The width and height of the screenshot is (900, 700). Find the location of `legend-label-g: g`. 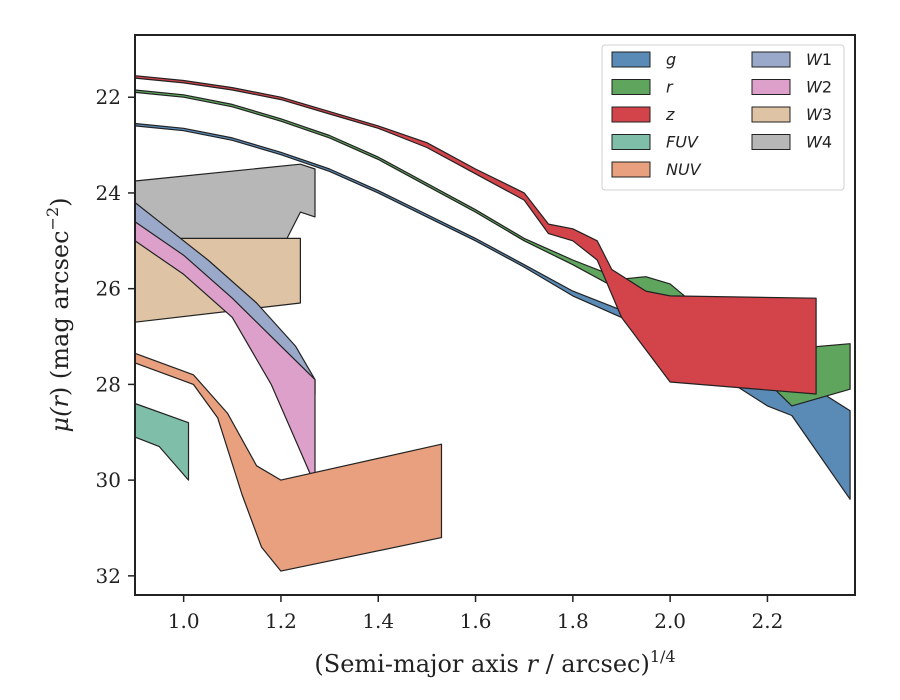

legend-label-g: g is located at coordinates (671, 59).